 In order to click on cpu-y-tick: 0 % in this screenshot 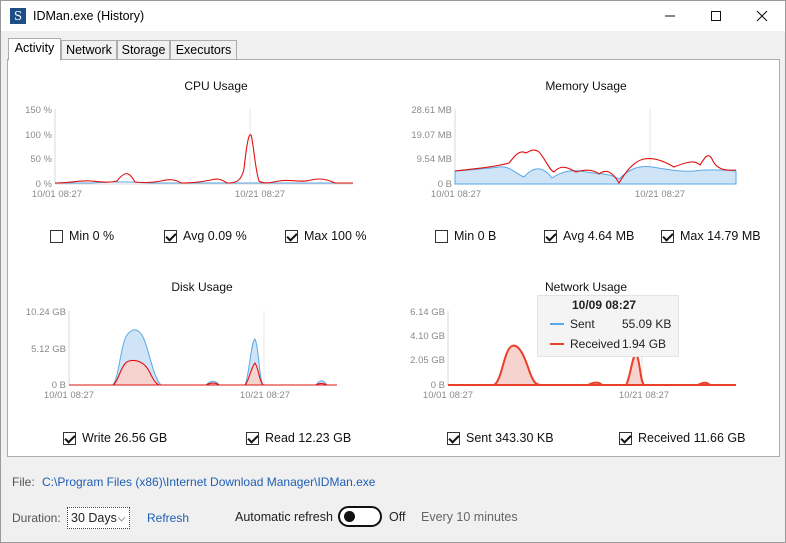, I will do `click(44, 184)`.